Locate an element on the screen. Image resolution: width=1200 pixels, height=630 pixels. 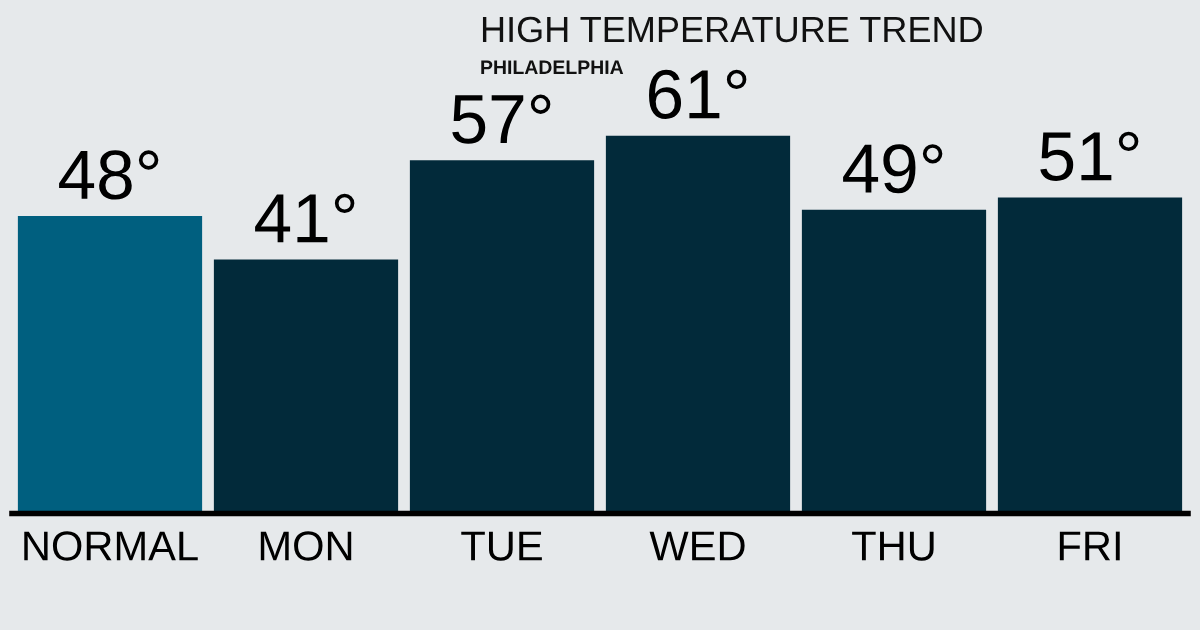
x-tick-label: NORMAL is located at coordinates (111, 546).